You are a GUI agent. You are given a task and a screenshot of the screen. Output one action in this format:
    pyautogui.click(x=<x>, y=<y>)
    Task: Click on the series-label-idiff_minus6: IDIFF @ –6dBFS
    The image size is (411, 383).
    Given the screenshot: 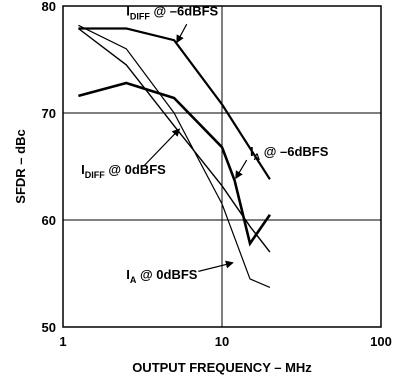 What is the action you would take?
    pyautogui.click(x=172, y=13)
    